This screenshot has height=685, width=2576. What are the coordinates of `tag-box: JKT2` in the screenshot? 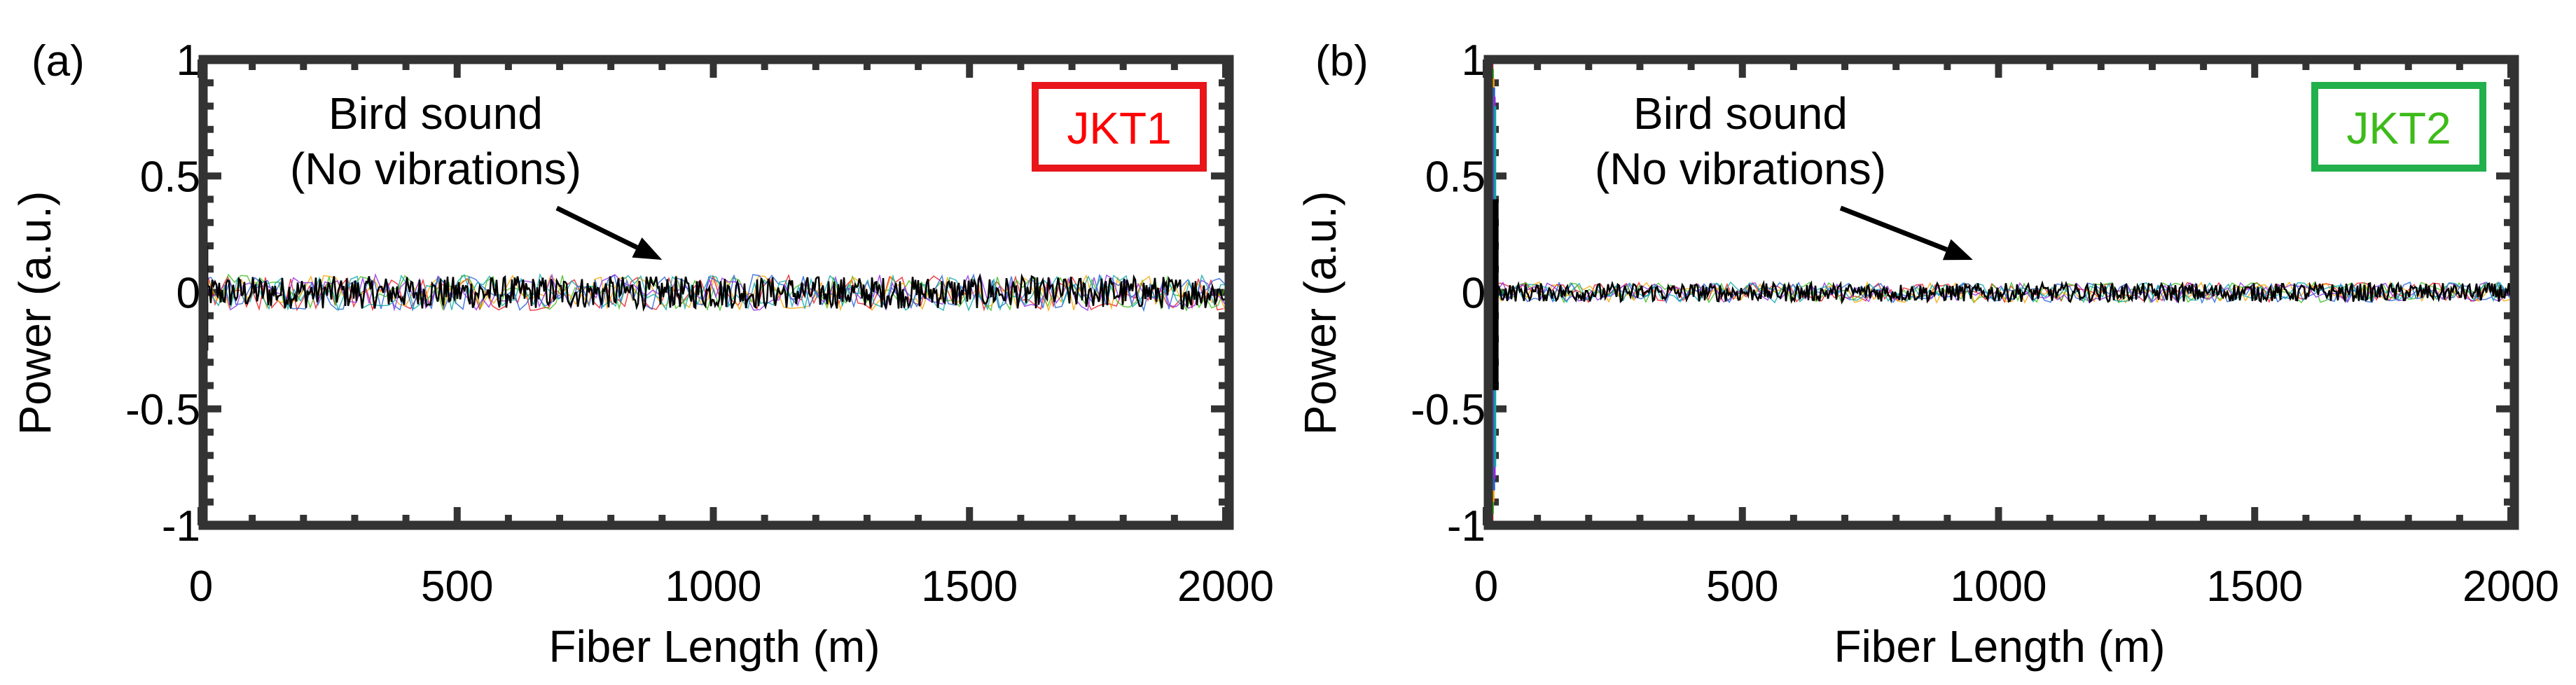 It's located at (2398, 127).